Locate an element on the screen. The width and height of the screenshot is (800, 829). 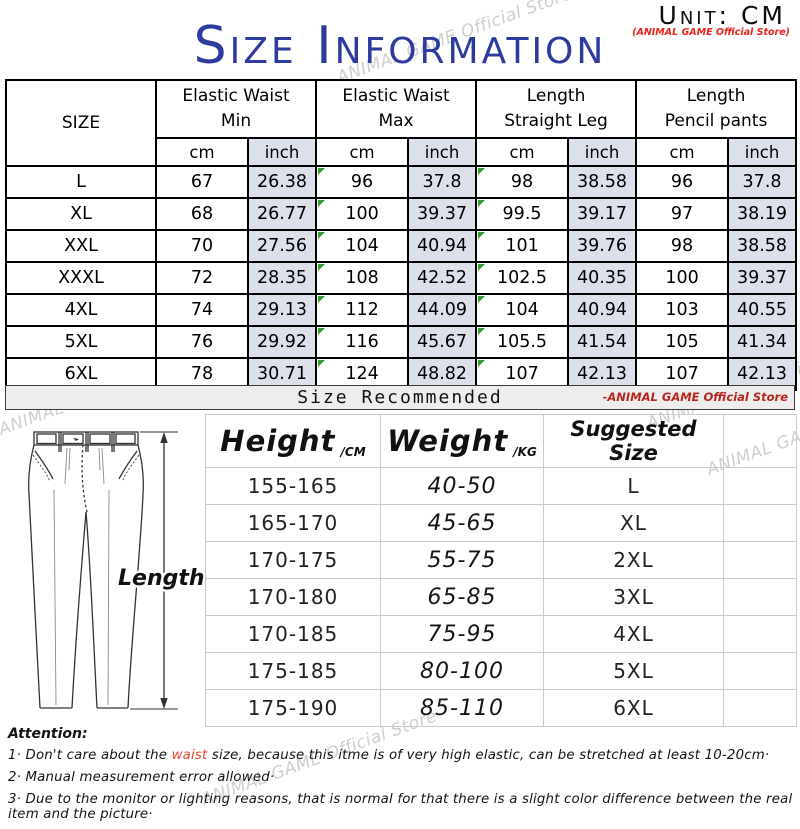
weight-cell: 75-95 is located at coordinates (462, 634).